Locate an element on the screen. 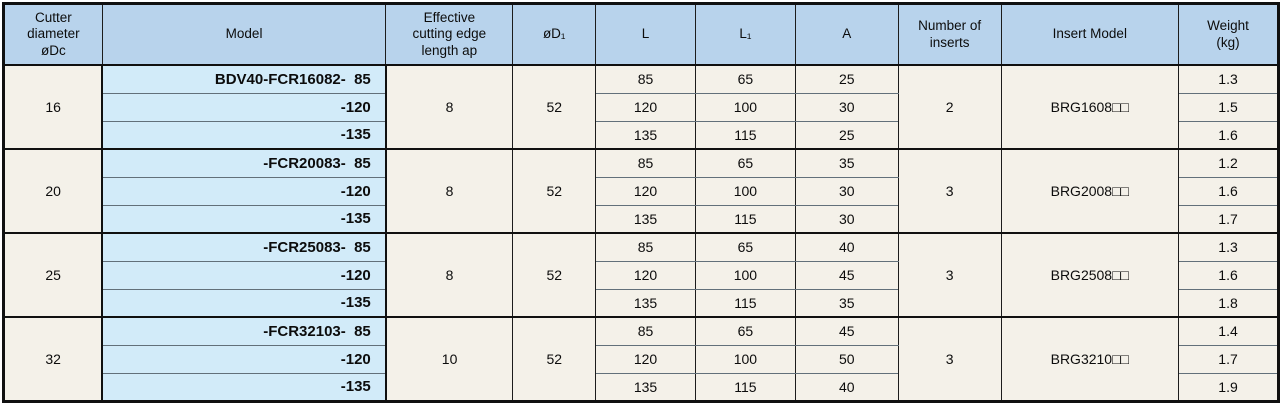  table-row: -120 120 100 45 1.6 is located at coordinates (641, 275).